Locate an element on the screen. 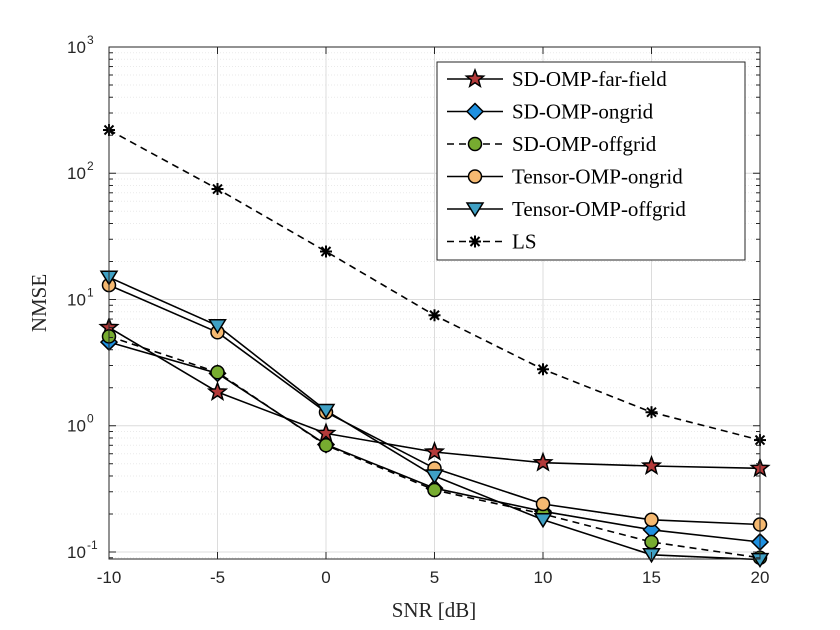 Image resolution: width=840 pixels, height=630 pixels. legend-marker-tensor-omp-ongrid is located at coordinates (475, 176).